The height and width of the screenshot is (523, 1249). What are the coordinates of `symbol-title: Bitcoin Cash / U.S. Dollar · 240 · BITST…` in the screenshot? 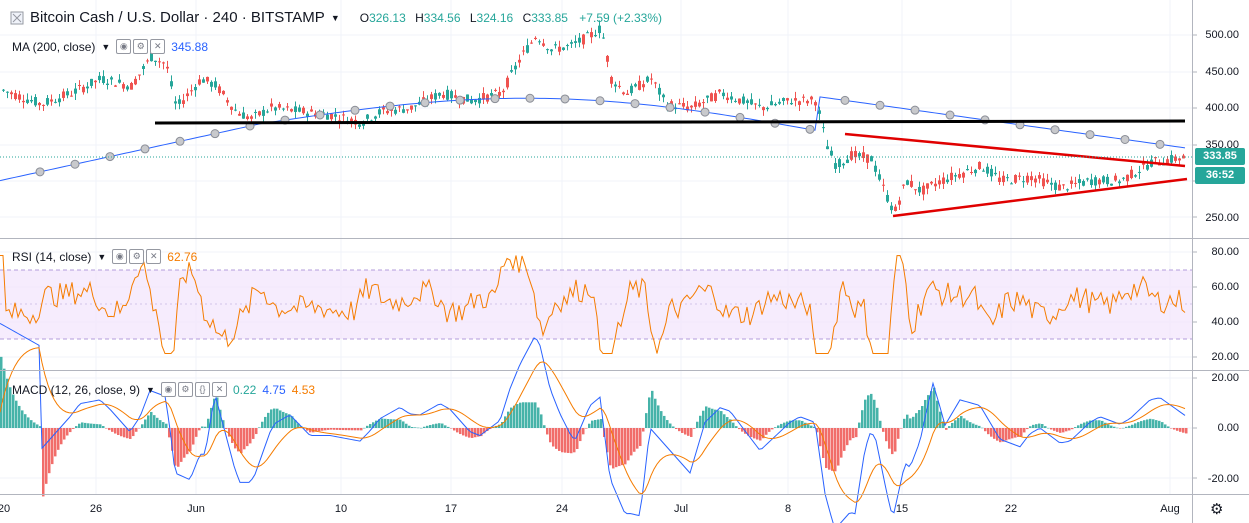 It's located at (177, 17).